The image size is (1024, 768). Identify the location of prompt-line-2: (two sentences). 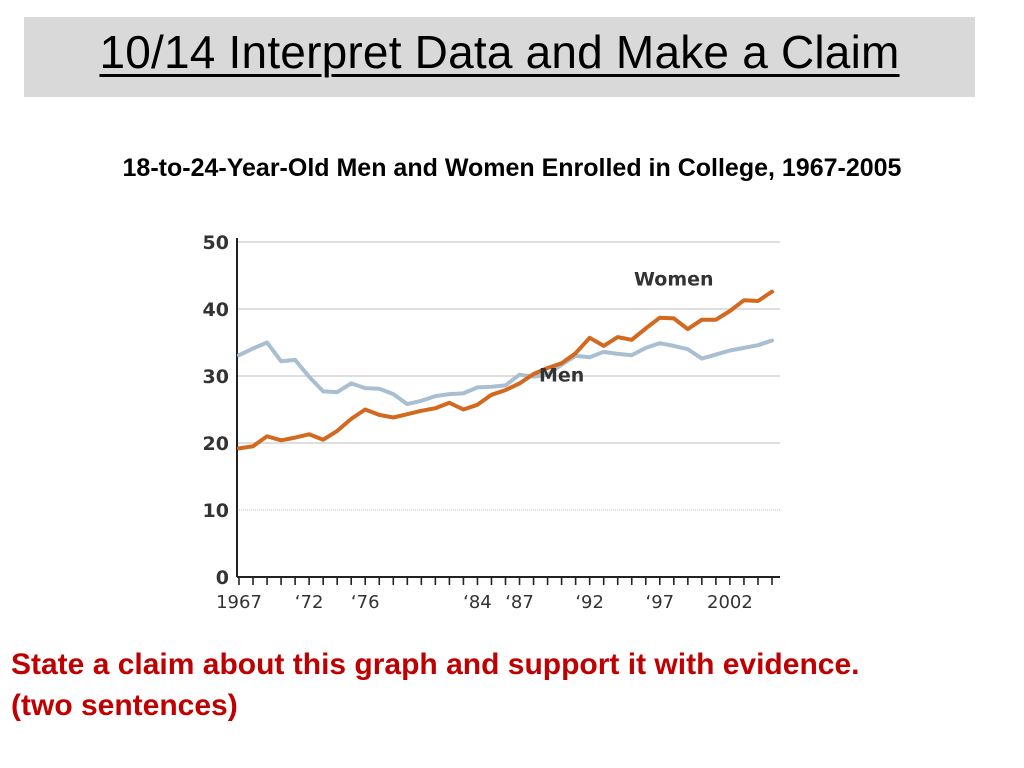
(124, 705).